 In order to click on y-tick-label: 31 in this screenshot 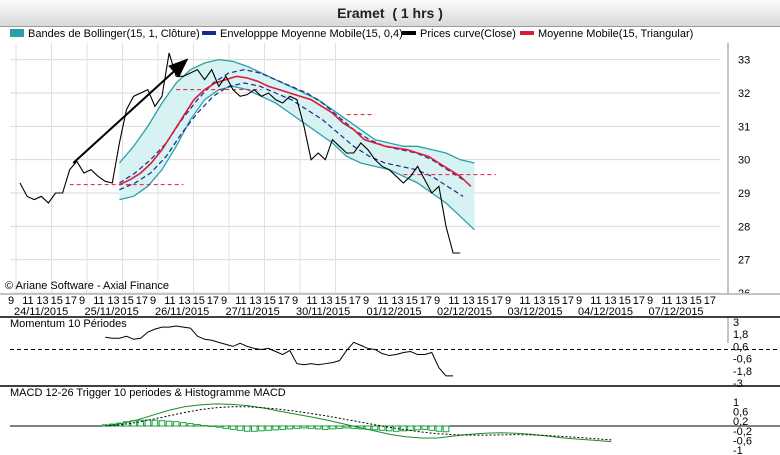, I will do `click(744, 127)`.